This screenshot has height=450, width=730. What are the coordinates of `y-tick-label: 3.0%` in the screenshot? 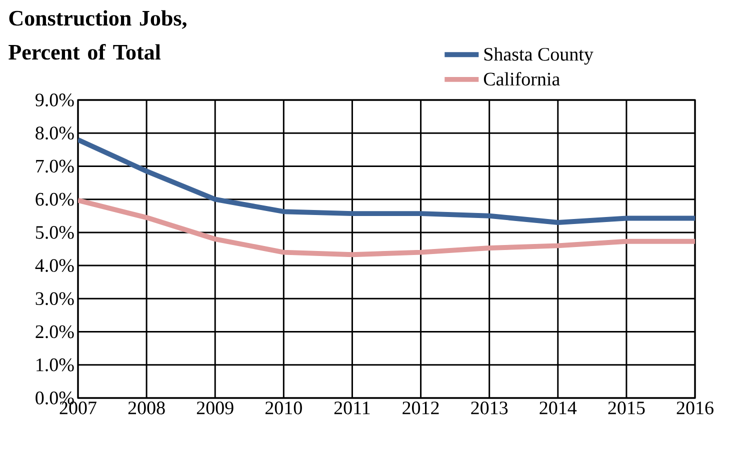 It's located at (55, 299).